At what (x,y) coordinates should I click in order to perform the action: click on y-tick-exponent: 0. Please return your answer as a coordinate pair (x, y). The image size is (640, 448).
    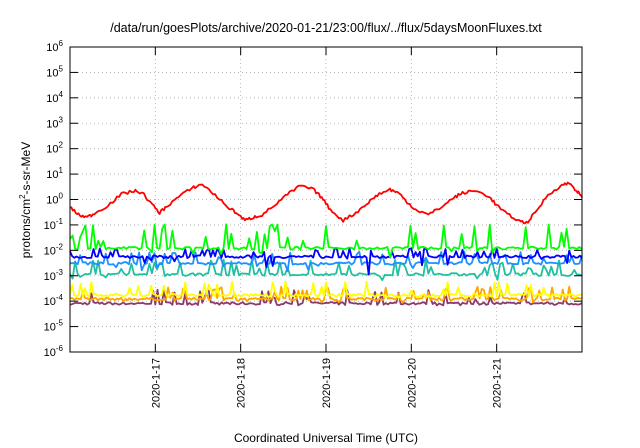
    Looking at the image, I should click on (61, 196).